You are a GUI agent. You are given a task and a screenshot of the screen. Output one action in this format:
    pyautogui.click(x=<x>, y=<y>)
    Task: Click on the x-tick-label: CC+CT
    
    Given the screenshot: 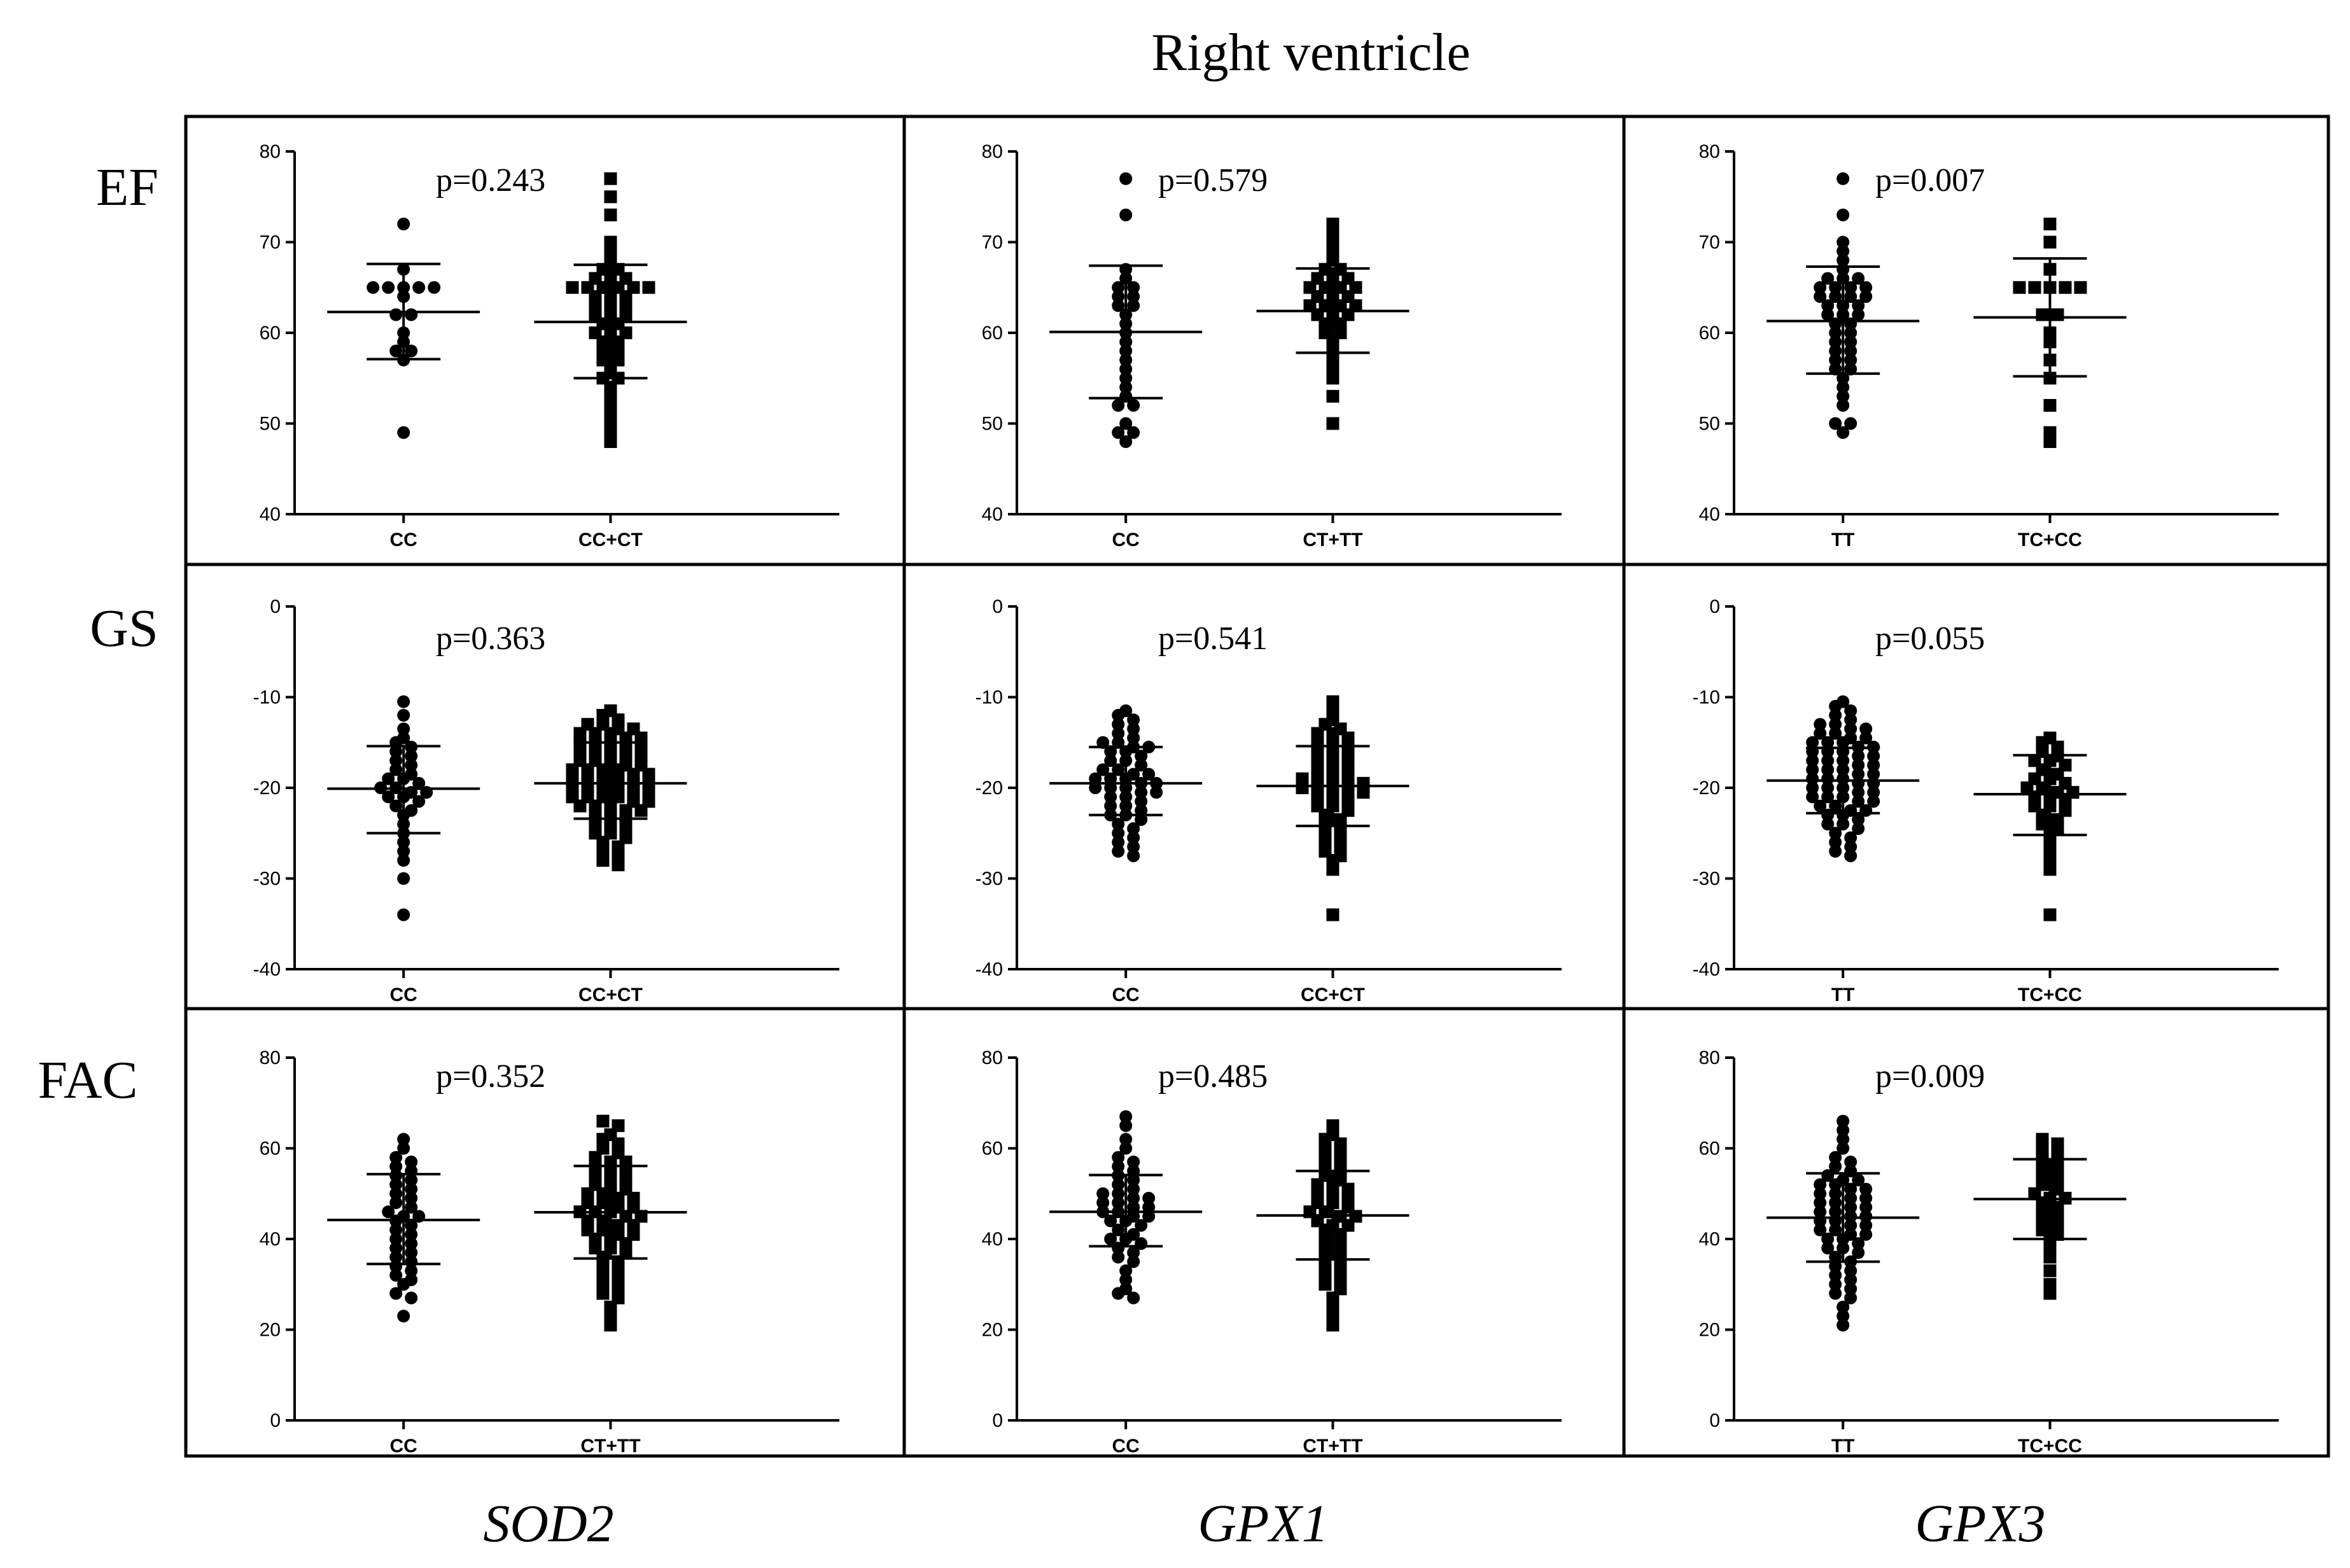 What is the action you would take?
    pyautogui.click(x=1333, y=994)
    